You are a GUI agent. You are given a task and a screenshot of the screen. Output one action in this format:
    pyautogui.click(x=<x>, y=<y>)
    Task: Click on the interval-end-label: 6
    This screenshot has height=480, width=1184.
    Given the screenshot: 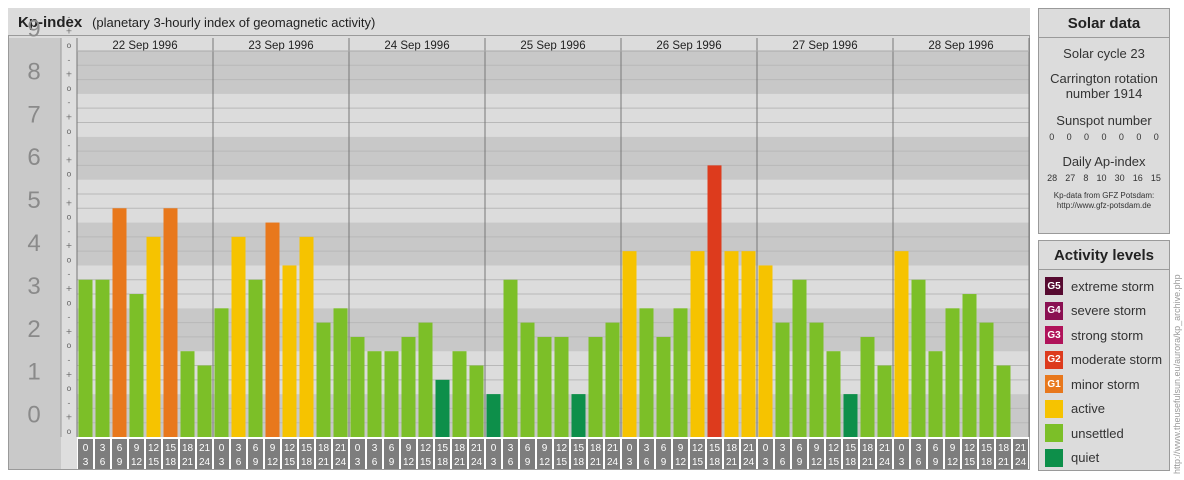 What is the action you would take?
    pyautogui.click(x=239, y=462)
    